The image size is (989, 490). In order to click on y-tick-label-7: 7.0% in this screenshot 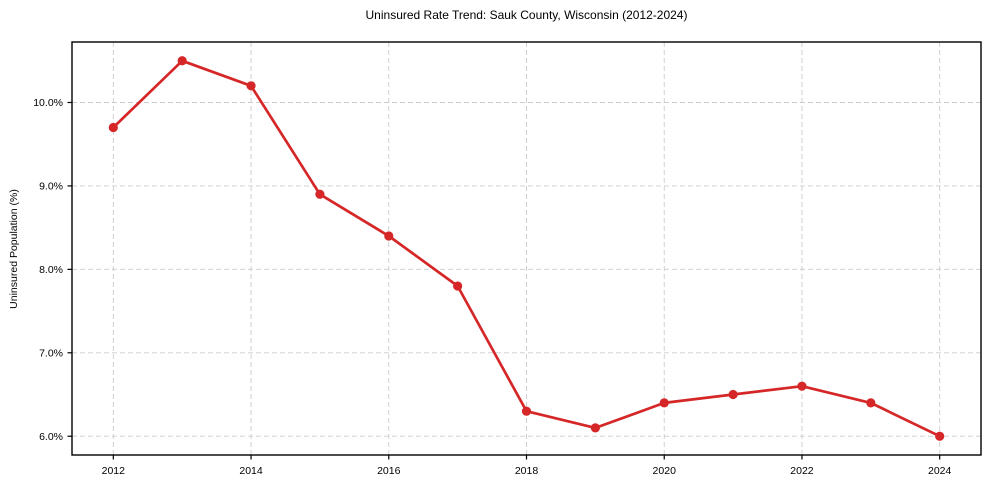, I will do `click(51, 353)`.